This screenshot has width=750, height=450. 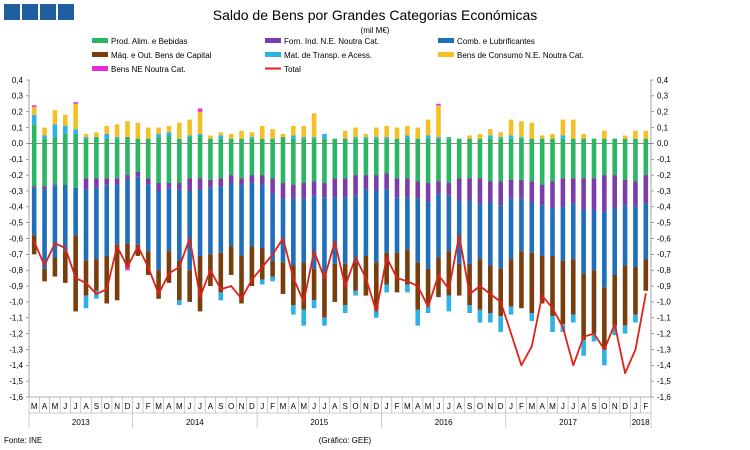 What do you see at coordinates (18, 143) in the screenshot?
I see `y-tick-label: 0,0` at bounding box center [18, 143].